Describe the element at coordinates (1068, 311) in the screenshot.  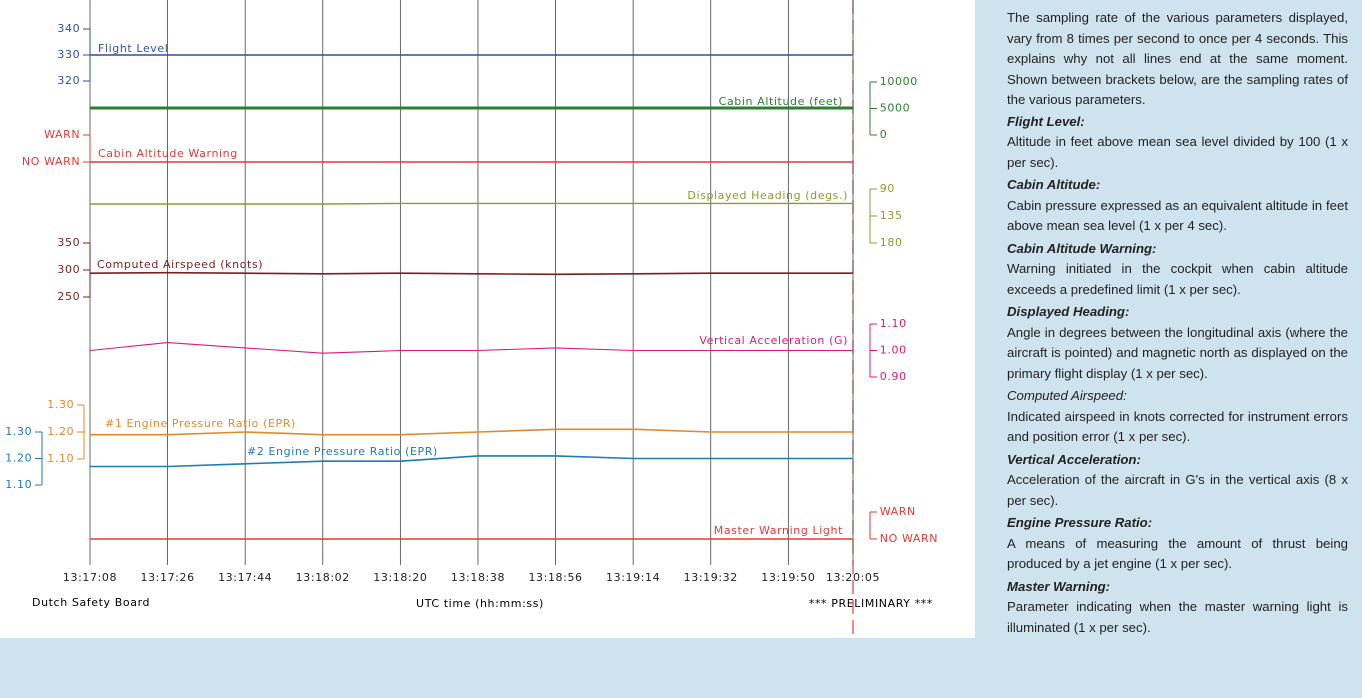
I see `note-heading: Displayed Heading:` at that location.